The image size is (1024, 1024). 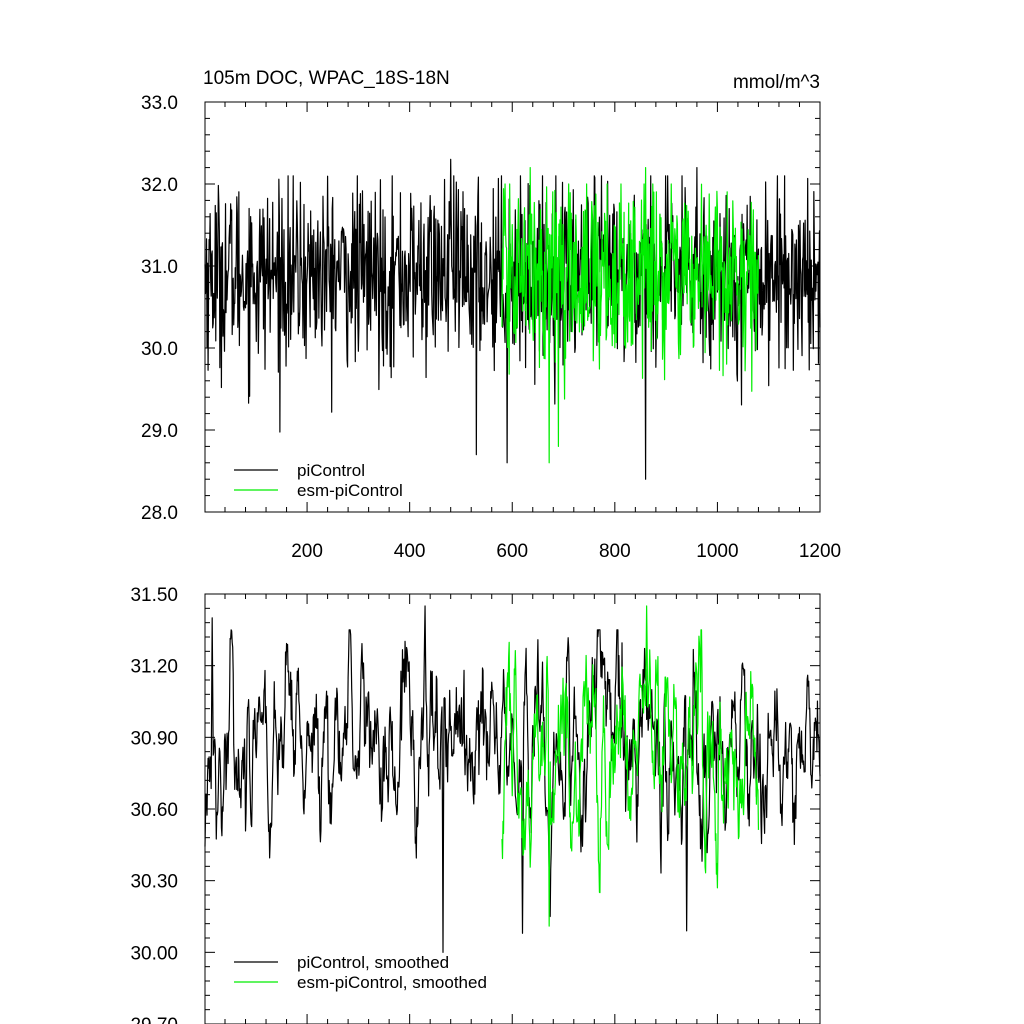 I want to click on x-tick-label: 800, so click(x=615, y=551).